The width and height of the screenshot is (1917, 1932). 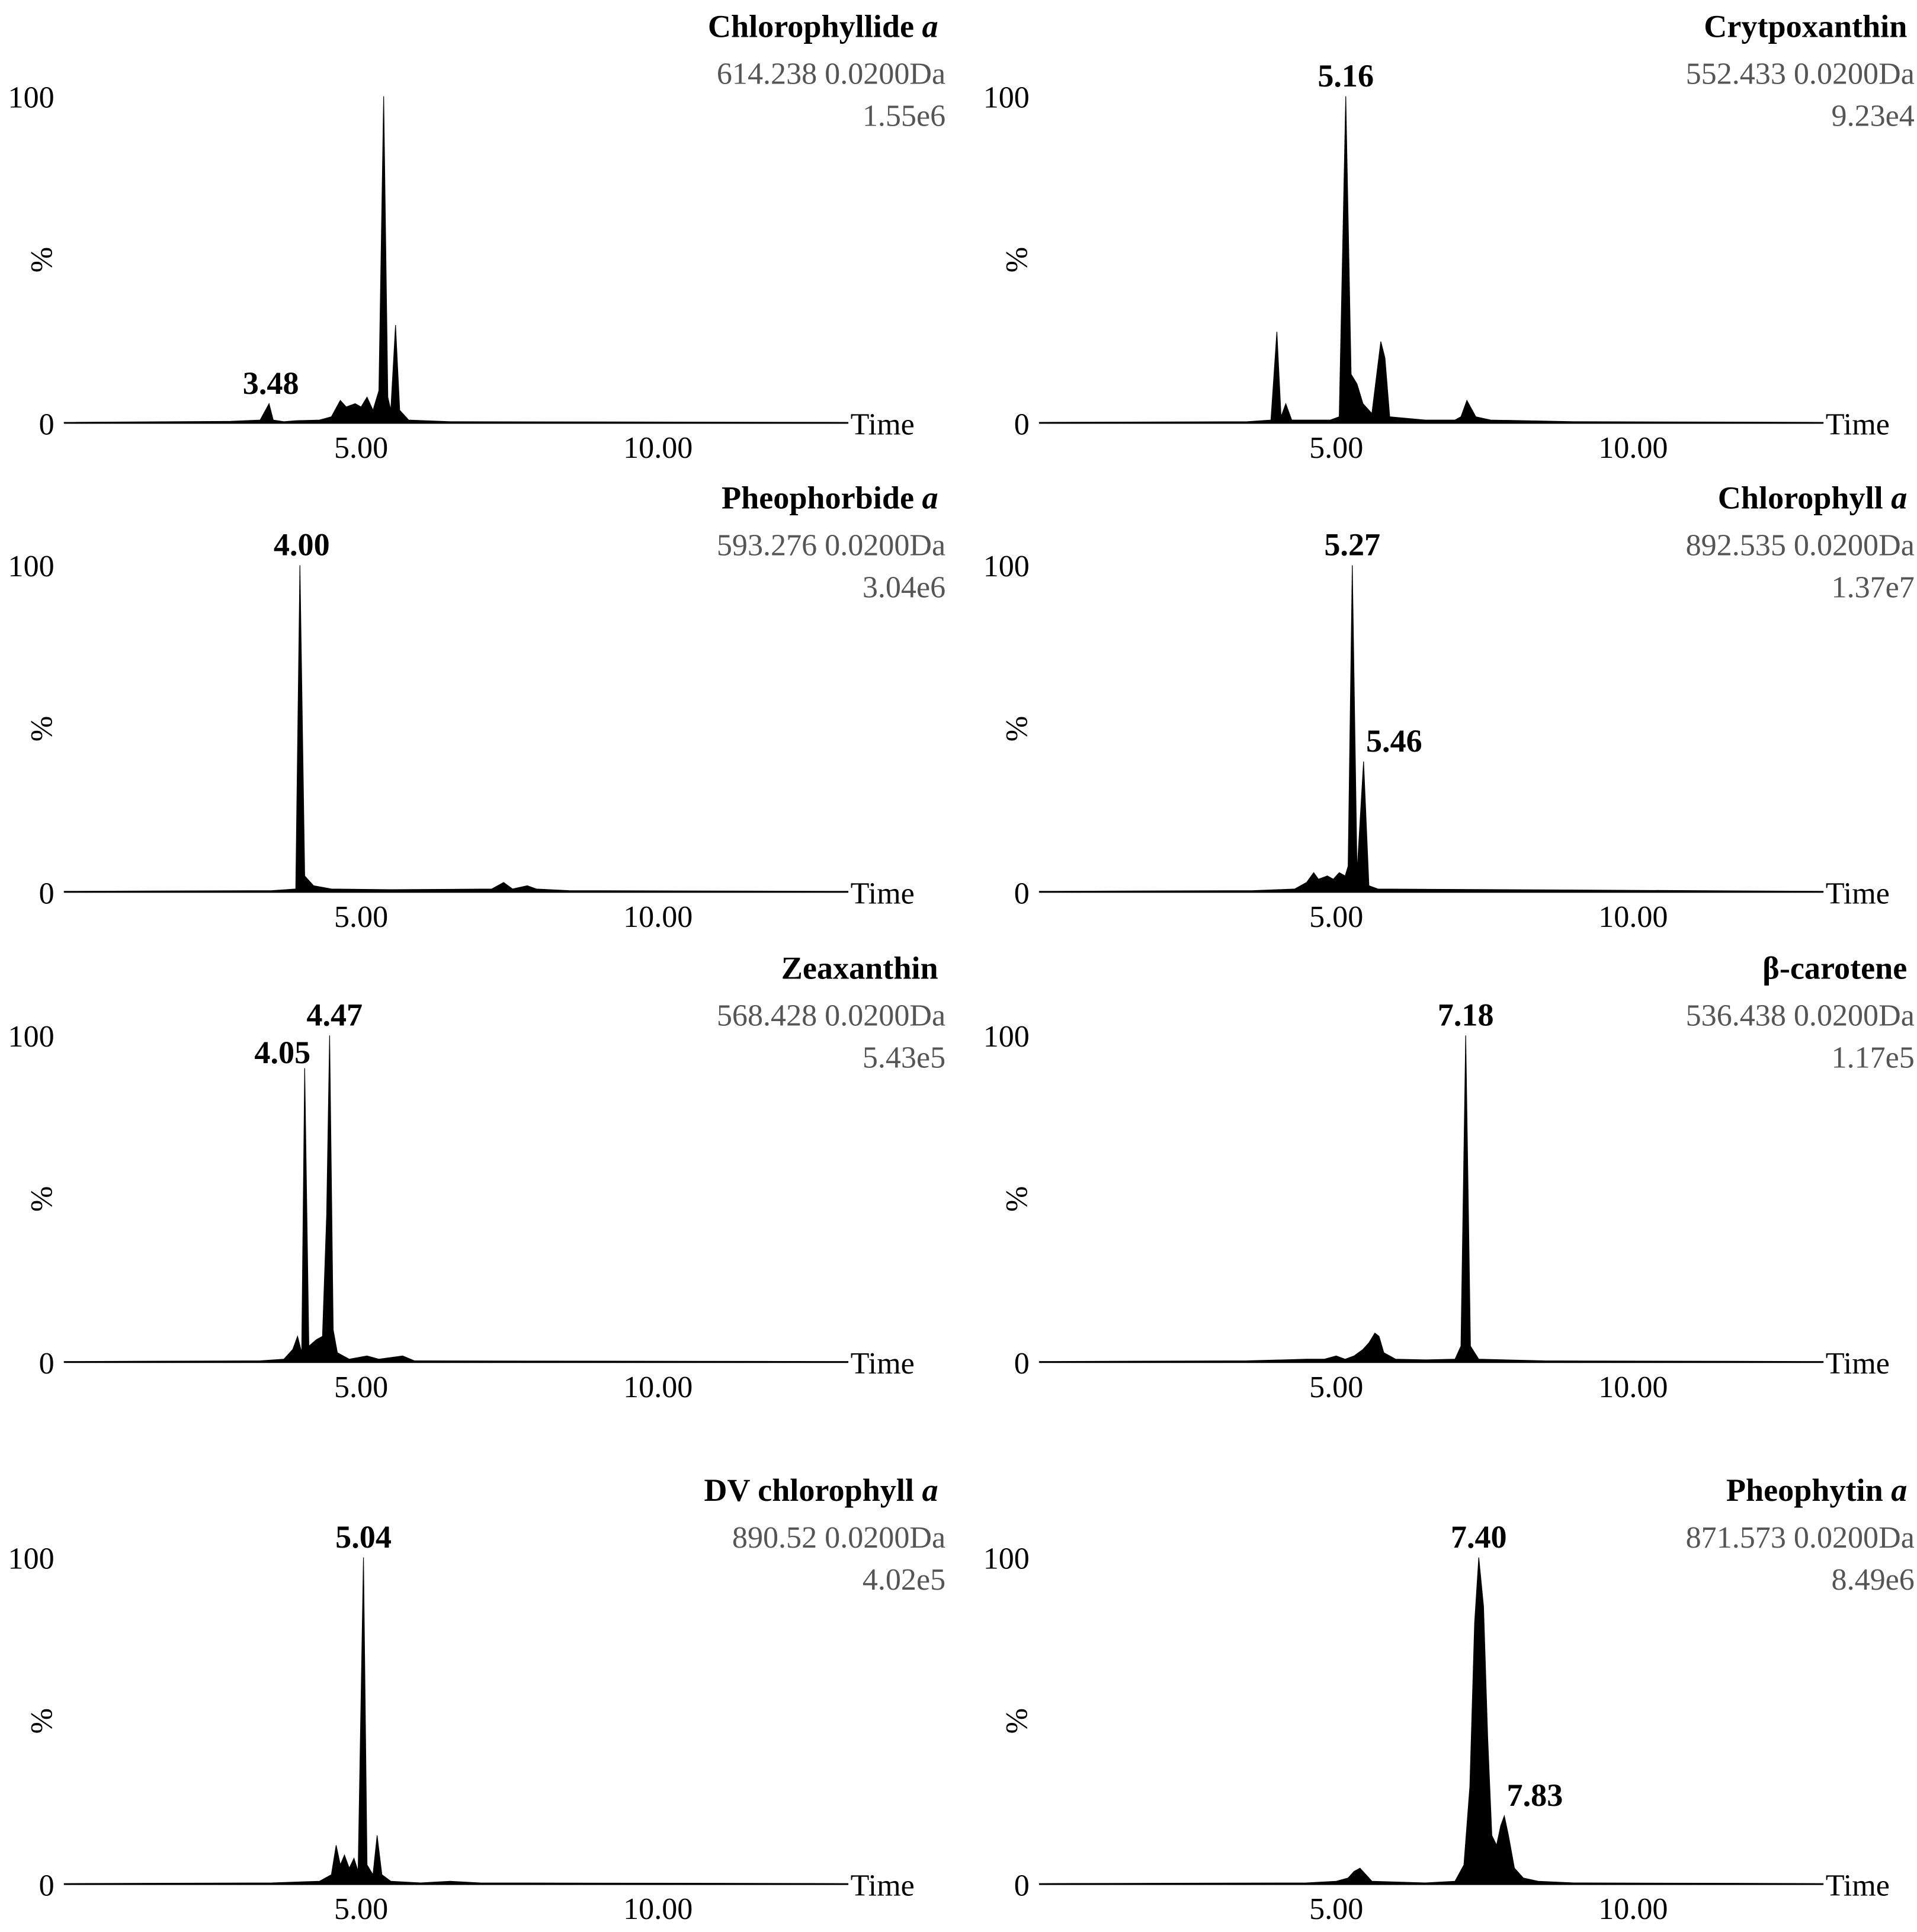 I want to click on intensity-label: 8.49e6, so click(x=1873, y=1580).